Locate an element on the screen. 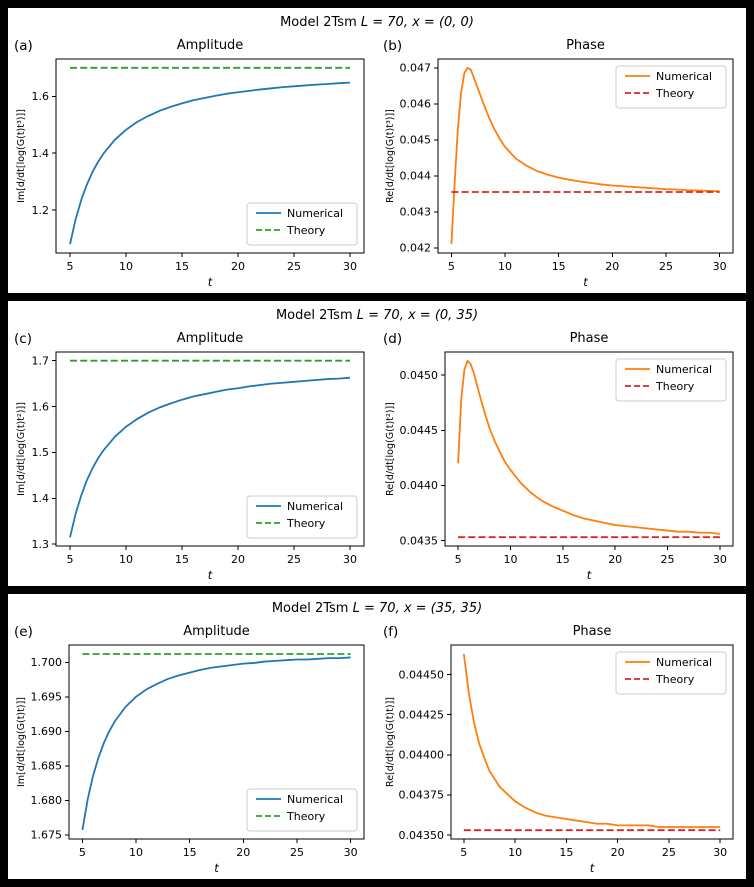 This screenshot has height=887, width=754. panel-label: (c) is located at coordinates (23, 339).